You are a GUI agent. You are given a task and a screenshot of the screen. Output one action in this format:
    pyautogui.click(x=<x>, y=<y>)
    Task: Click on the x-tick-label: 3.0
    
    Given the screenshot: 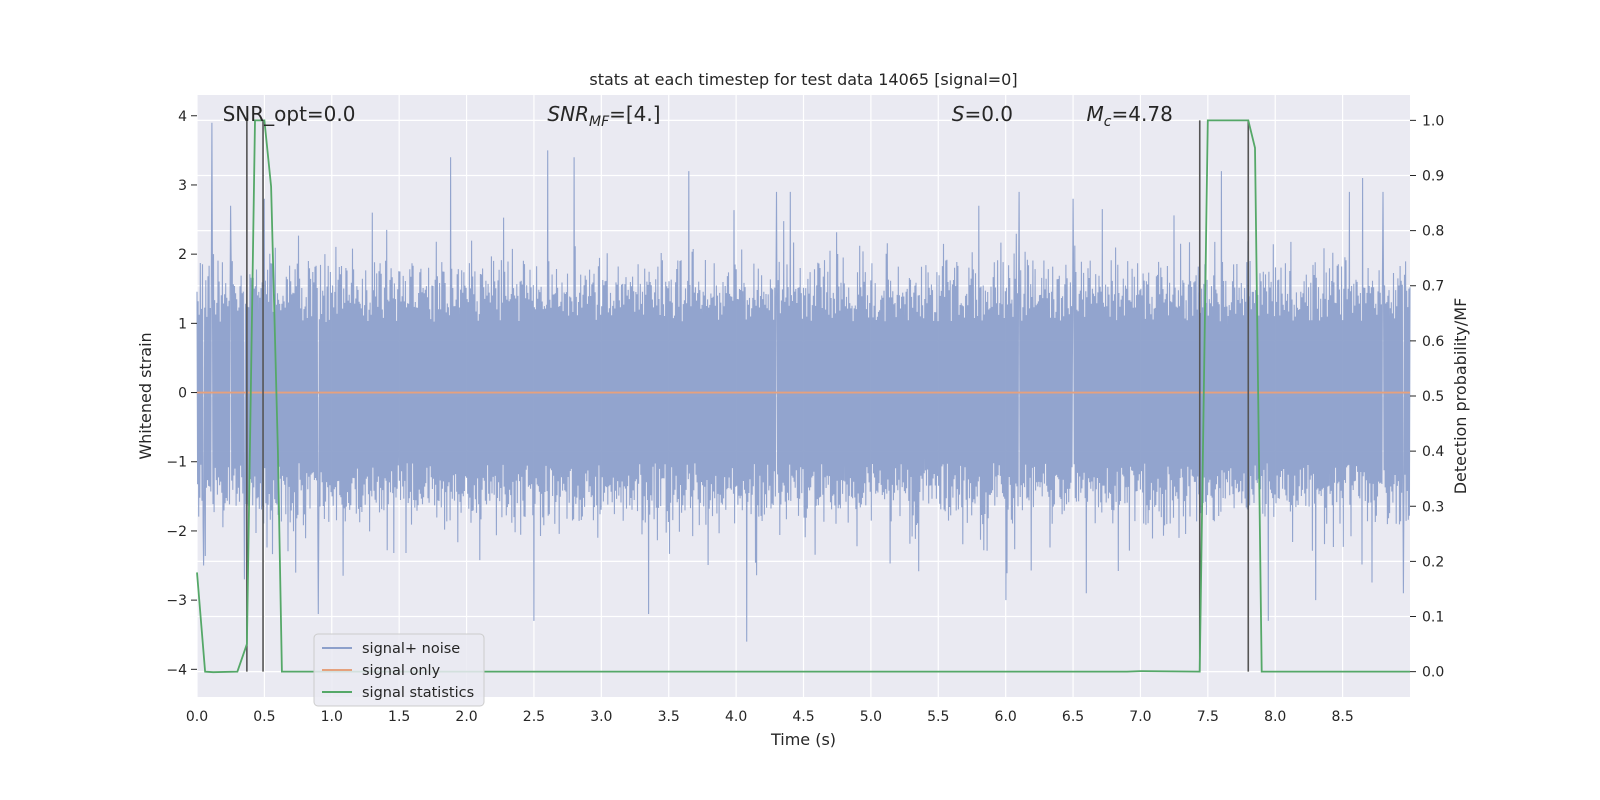 What is the action you would take?
    pyautogui.click(x=601, y=717)
    